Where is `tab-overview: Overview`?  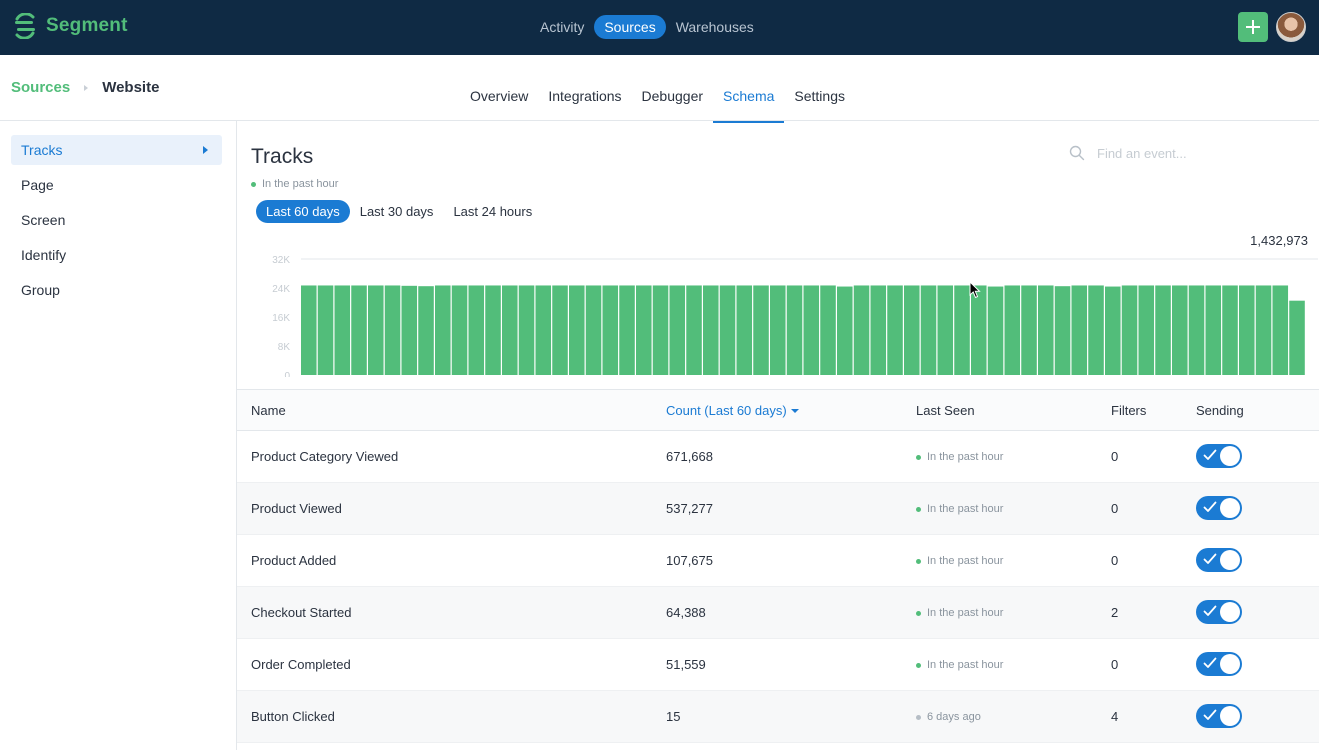 tab-overview: Overview is located at coordinates (499, 96).